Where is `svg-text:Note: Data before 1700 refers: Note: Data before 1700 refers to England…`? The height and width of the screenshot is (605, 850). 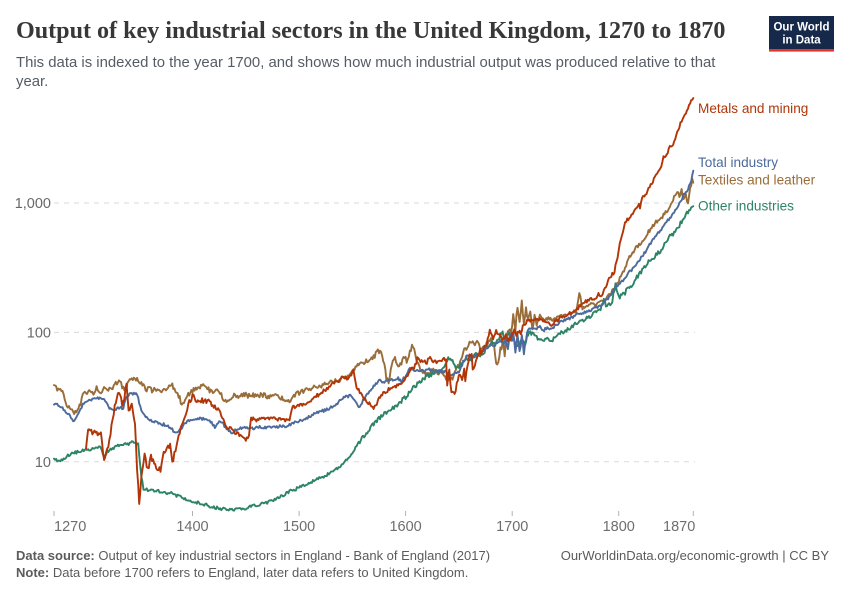
svg-text:Note: Data before 1700 refers: Note: Data before 1700 refers to England… is located at coordinates (242, 572).